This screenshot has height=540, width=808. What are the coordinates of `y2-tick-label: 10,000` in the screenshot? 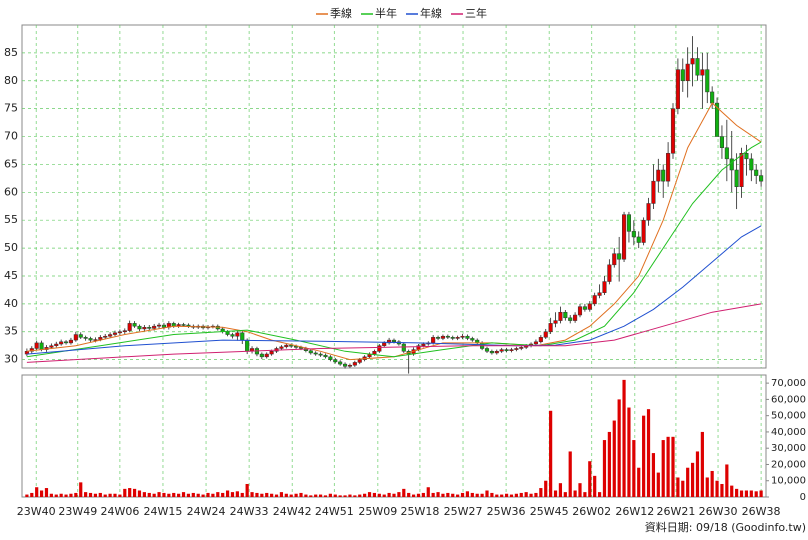 It's located at (788, 481).